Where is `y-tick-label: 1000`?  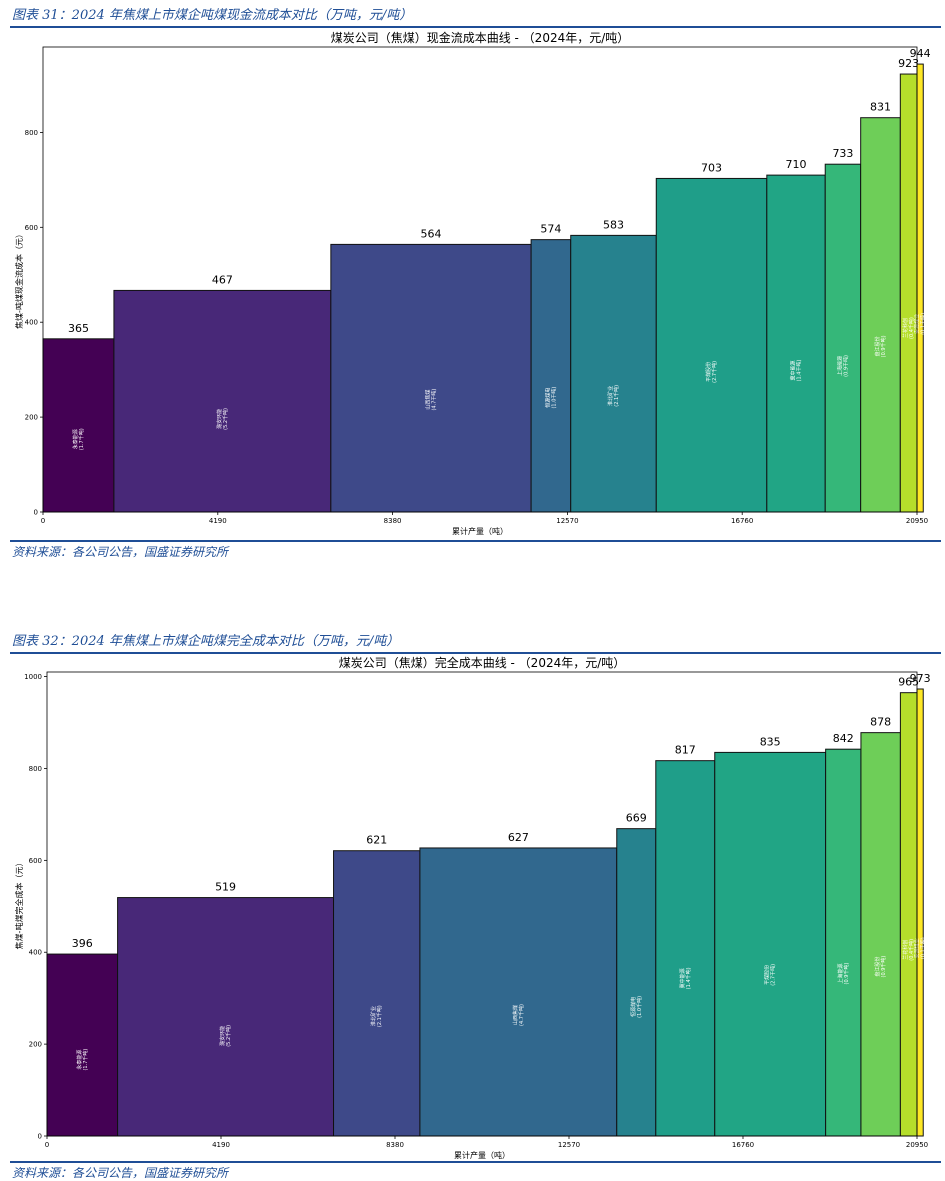 y-tick-label: 1000 is located at coordinates (33, 677).